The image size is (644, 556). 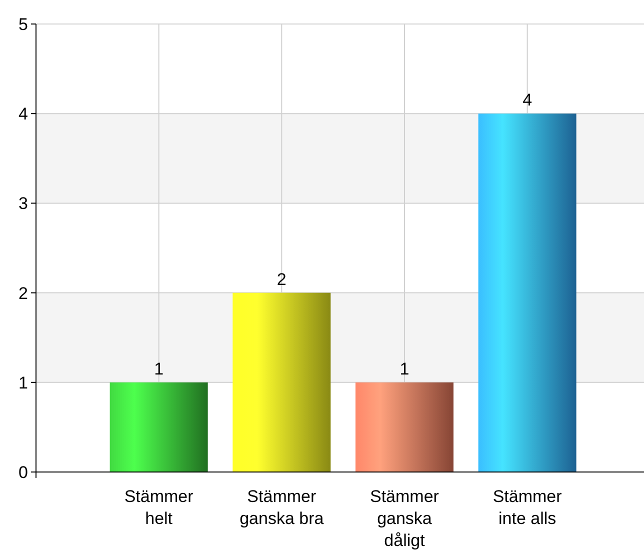 I want to click on x-tick-label: Stämmer ganska bra, so click(x=282, y=507).